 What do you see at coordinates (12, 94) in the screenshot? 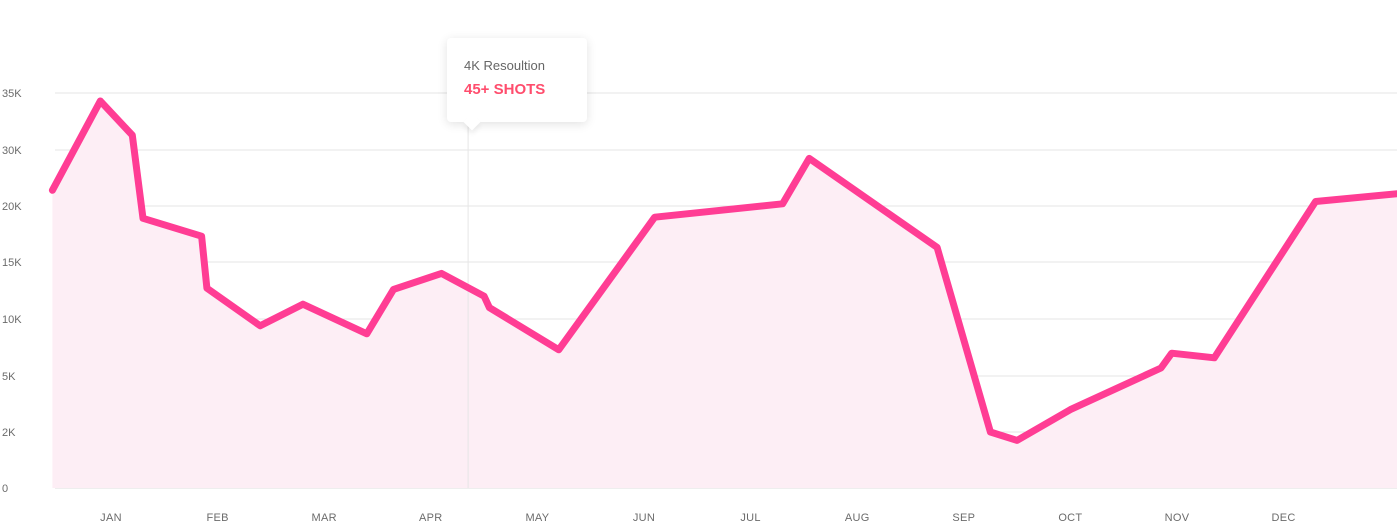
I see `y-tick-label: 35K` at bounding box center [12, 94].